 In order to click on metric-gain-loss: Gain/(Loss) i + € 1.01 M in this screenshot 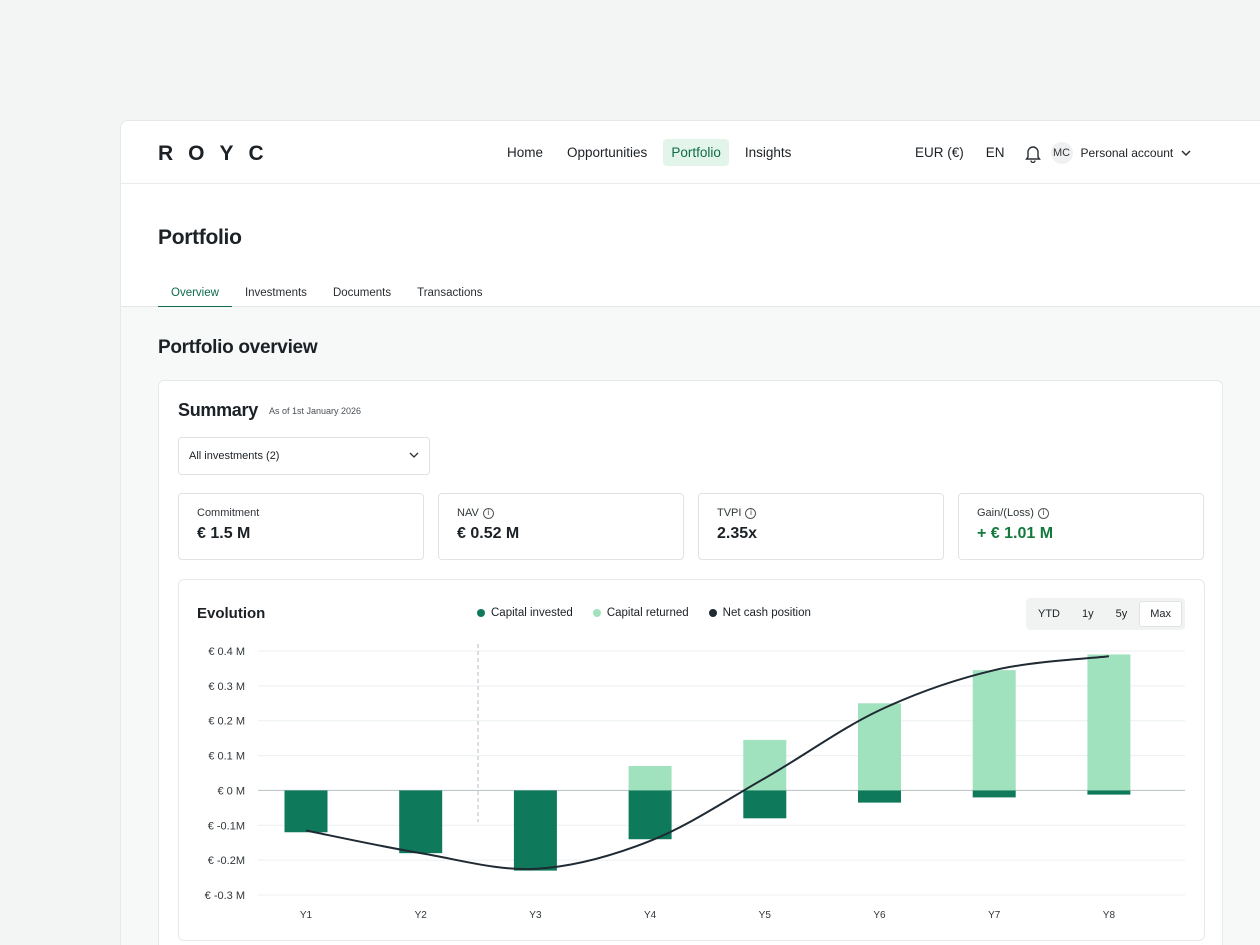, I will do `click(1081, 526)`.